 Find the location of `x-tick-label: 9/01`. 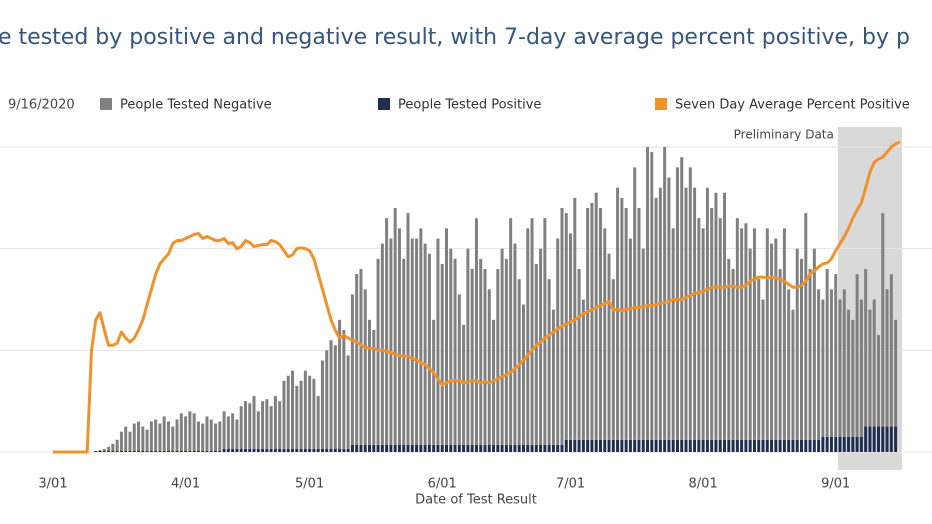

x-tick-label: 9/01 is located at coordinates (835, 484).